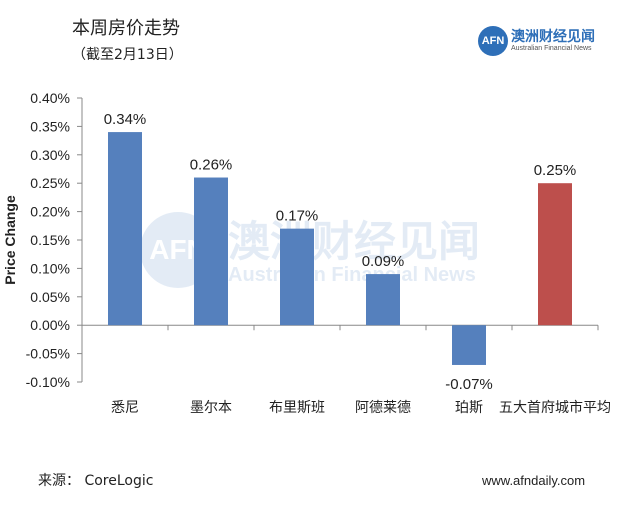 The image size is (626, 507). Describe the element at coordinates (10, 240) in the screenshot. I see `y-axis-title: Price Change` at that location.